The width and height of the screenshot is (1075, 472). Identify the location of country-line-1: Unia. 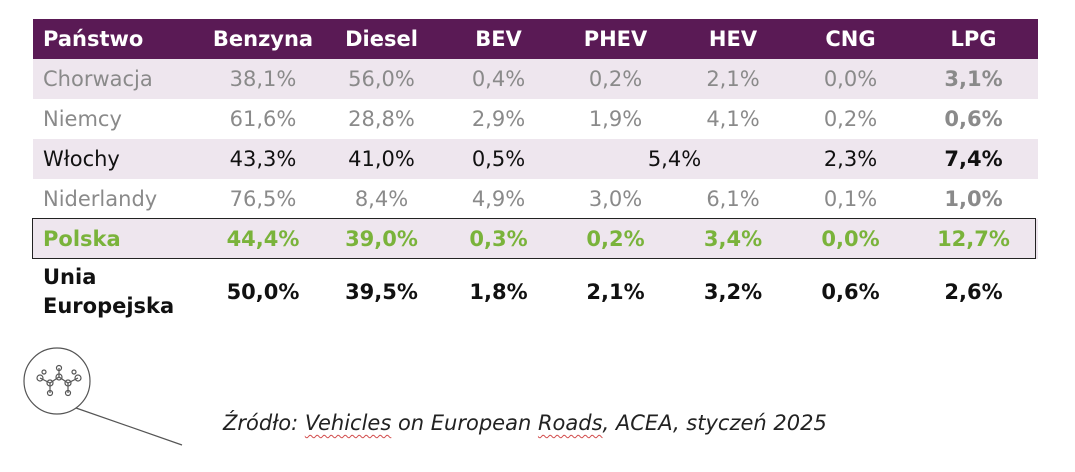
(70, 277).